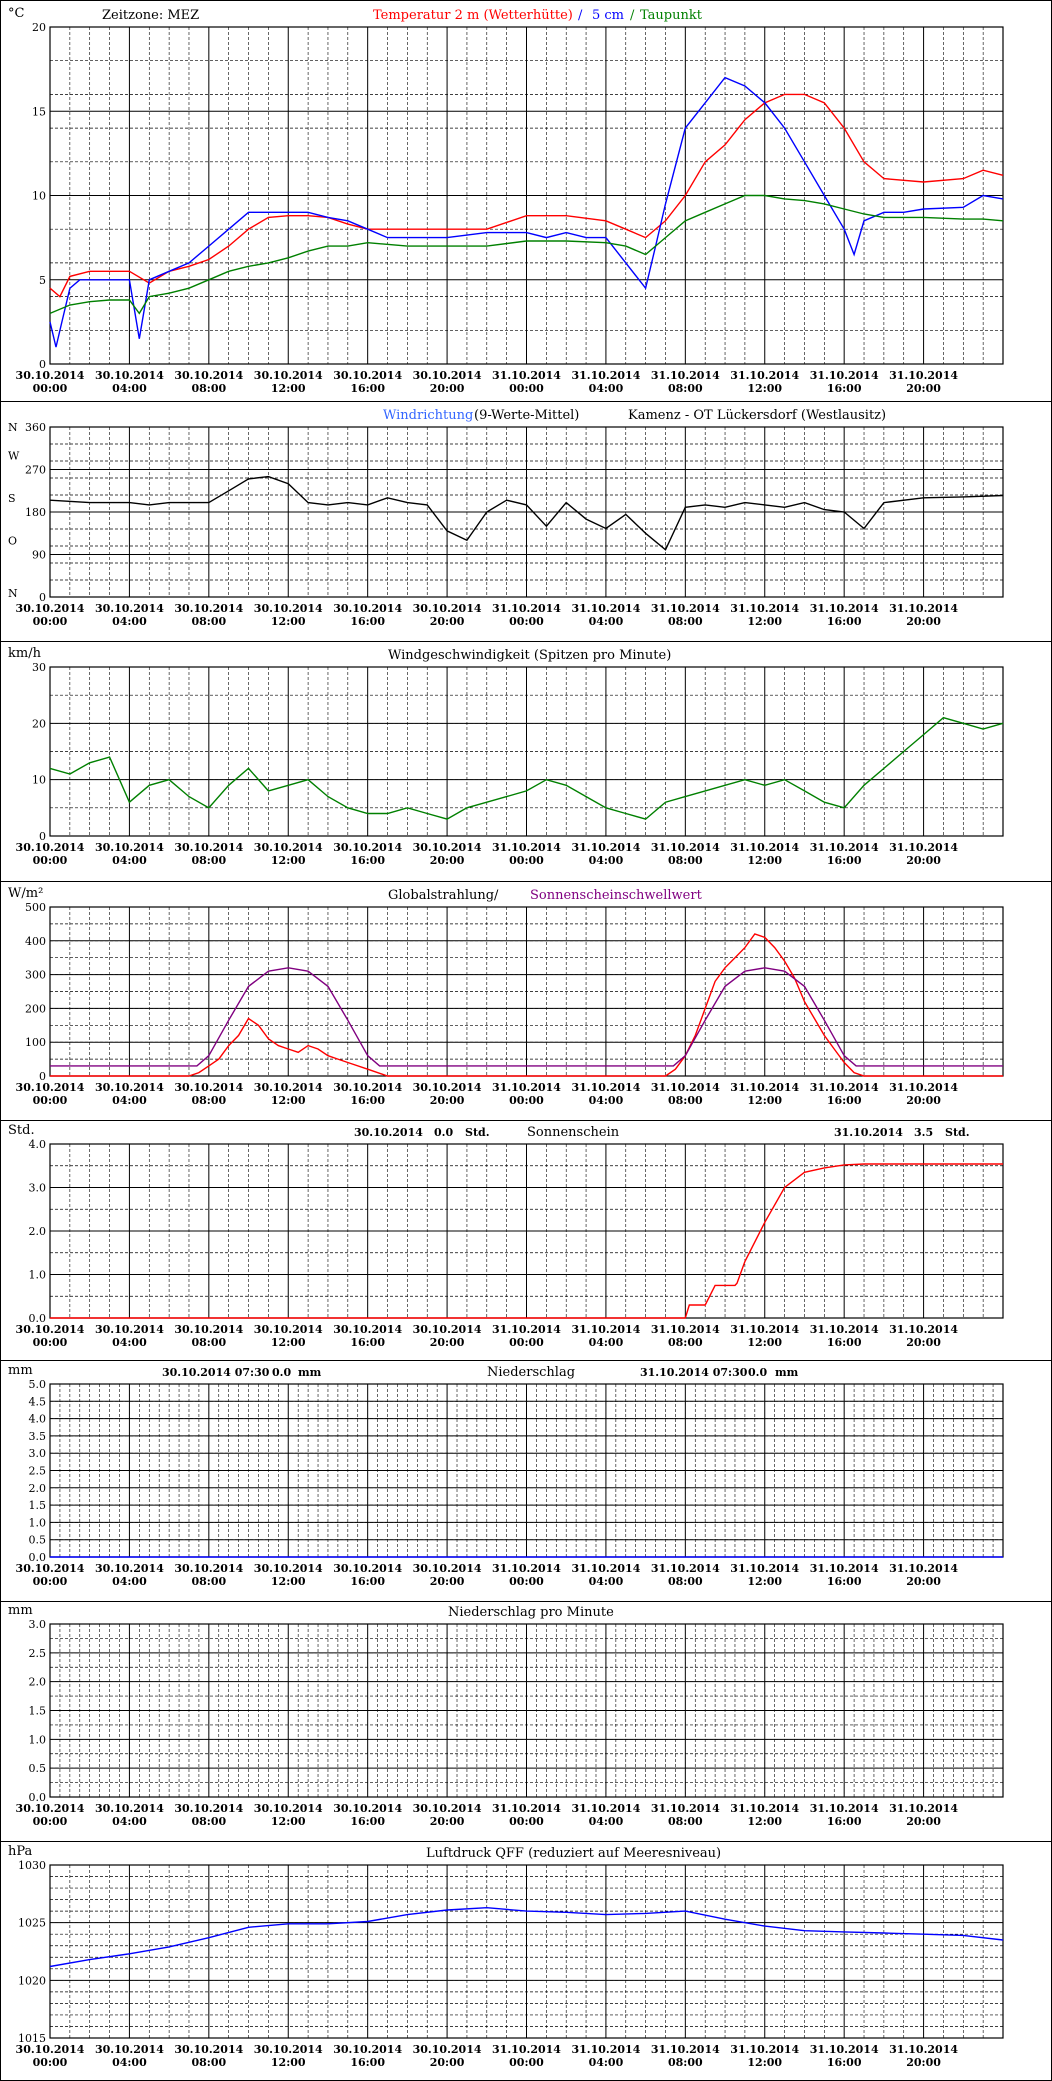 Image resolution: width=1052 pixels, height=2081 pixels. Describe the element at coordinates (35, 470) in the screenshot. I see `y-tick-label: 270` at that location.